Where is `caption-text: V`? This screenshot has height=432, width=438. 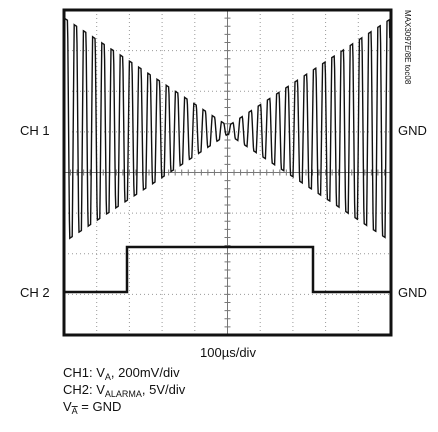 caption-text: V is located at coordinates (67, 406).